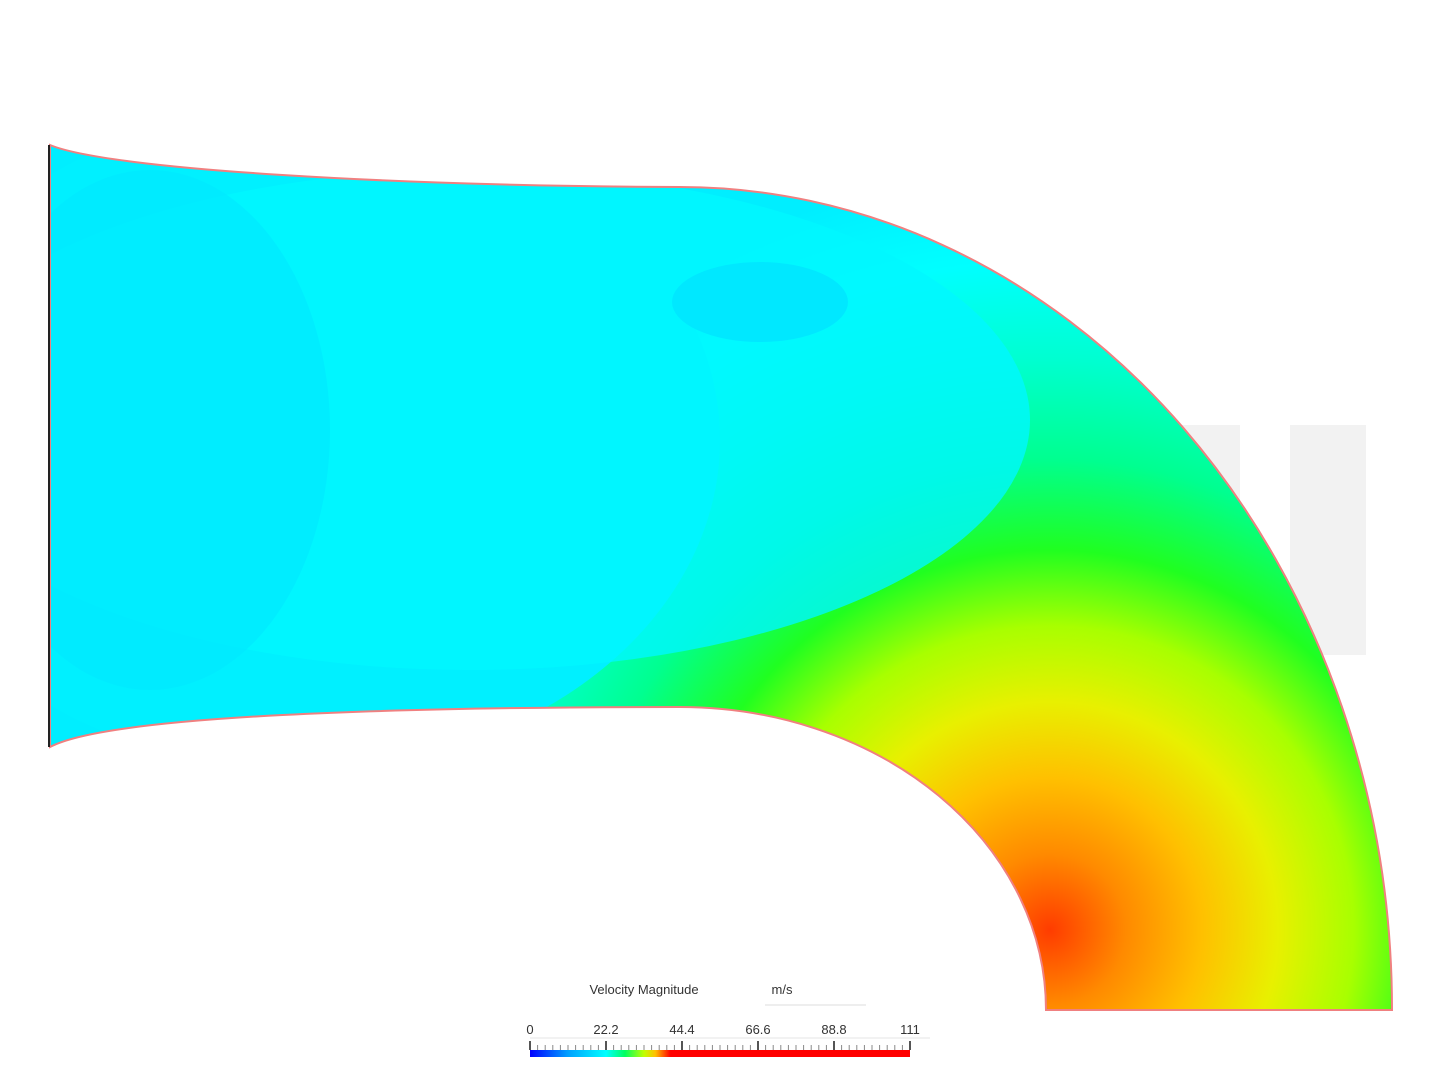  Describe the element at coordinates (643, 989) in the screenshot. I see `legend-title: Velocity Magnitude` at that location.